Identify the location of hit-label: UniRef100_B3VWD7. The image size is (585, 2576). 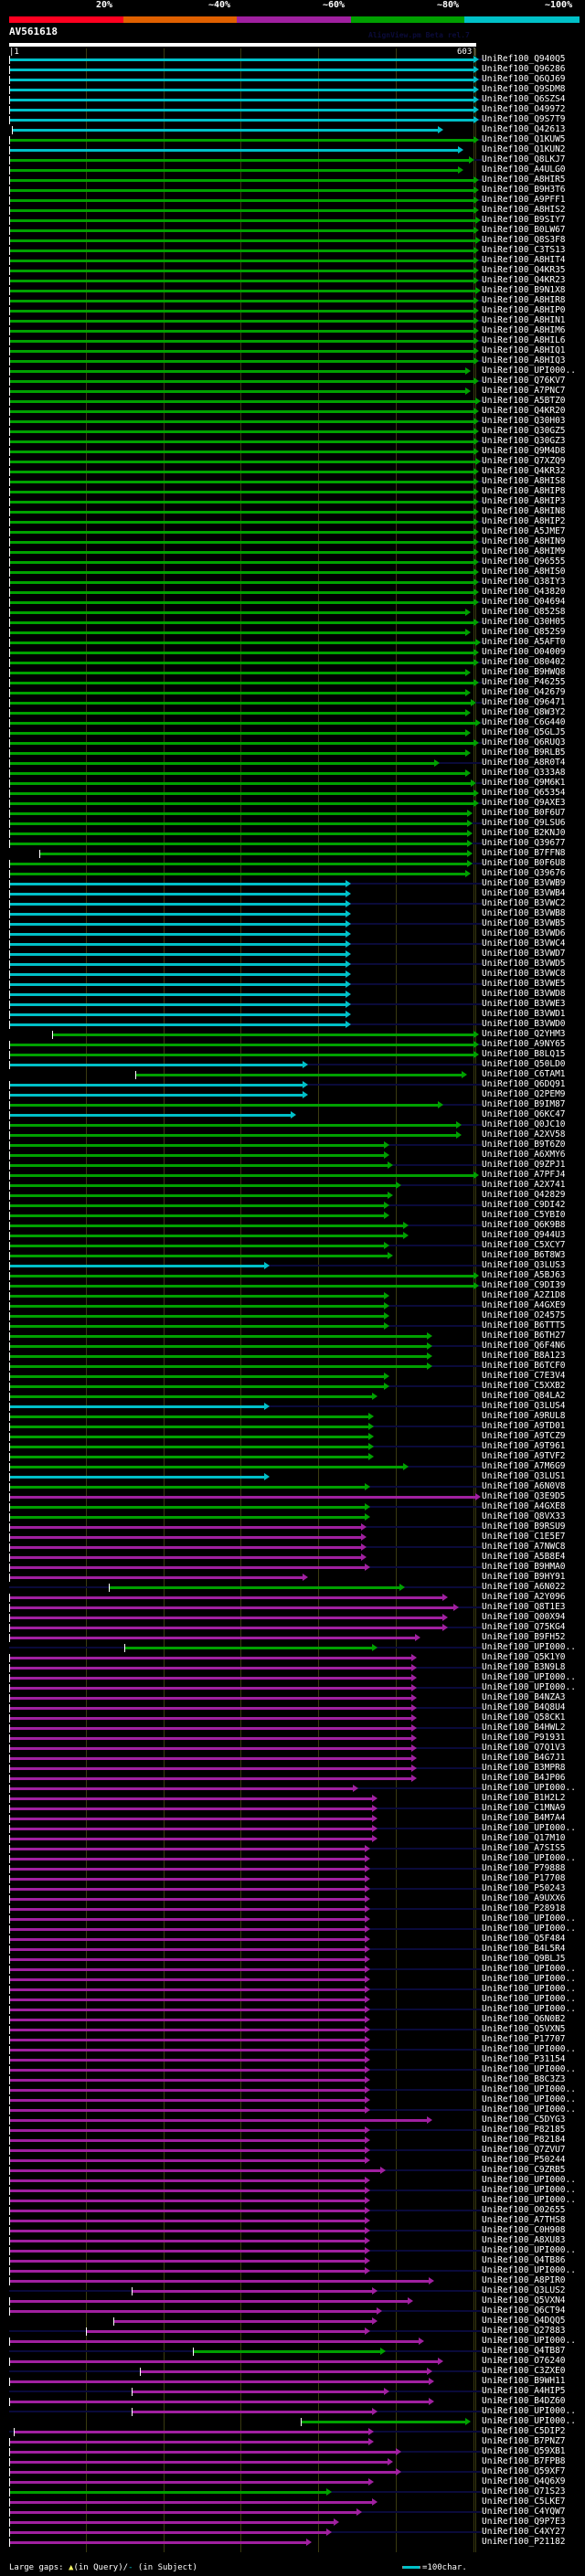
(524, 954).